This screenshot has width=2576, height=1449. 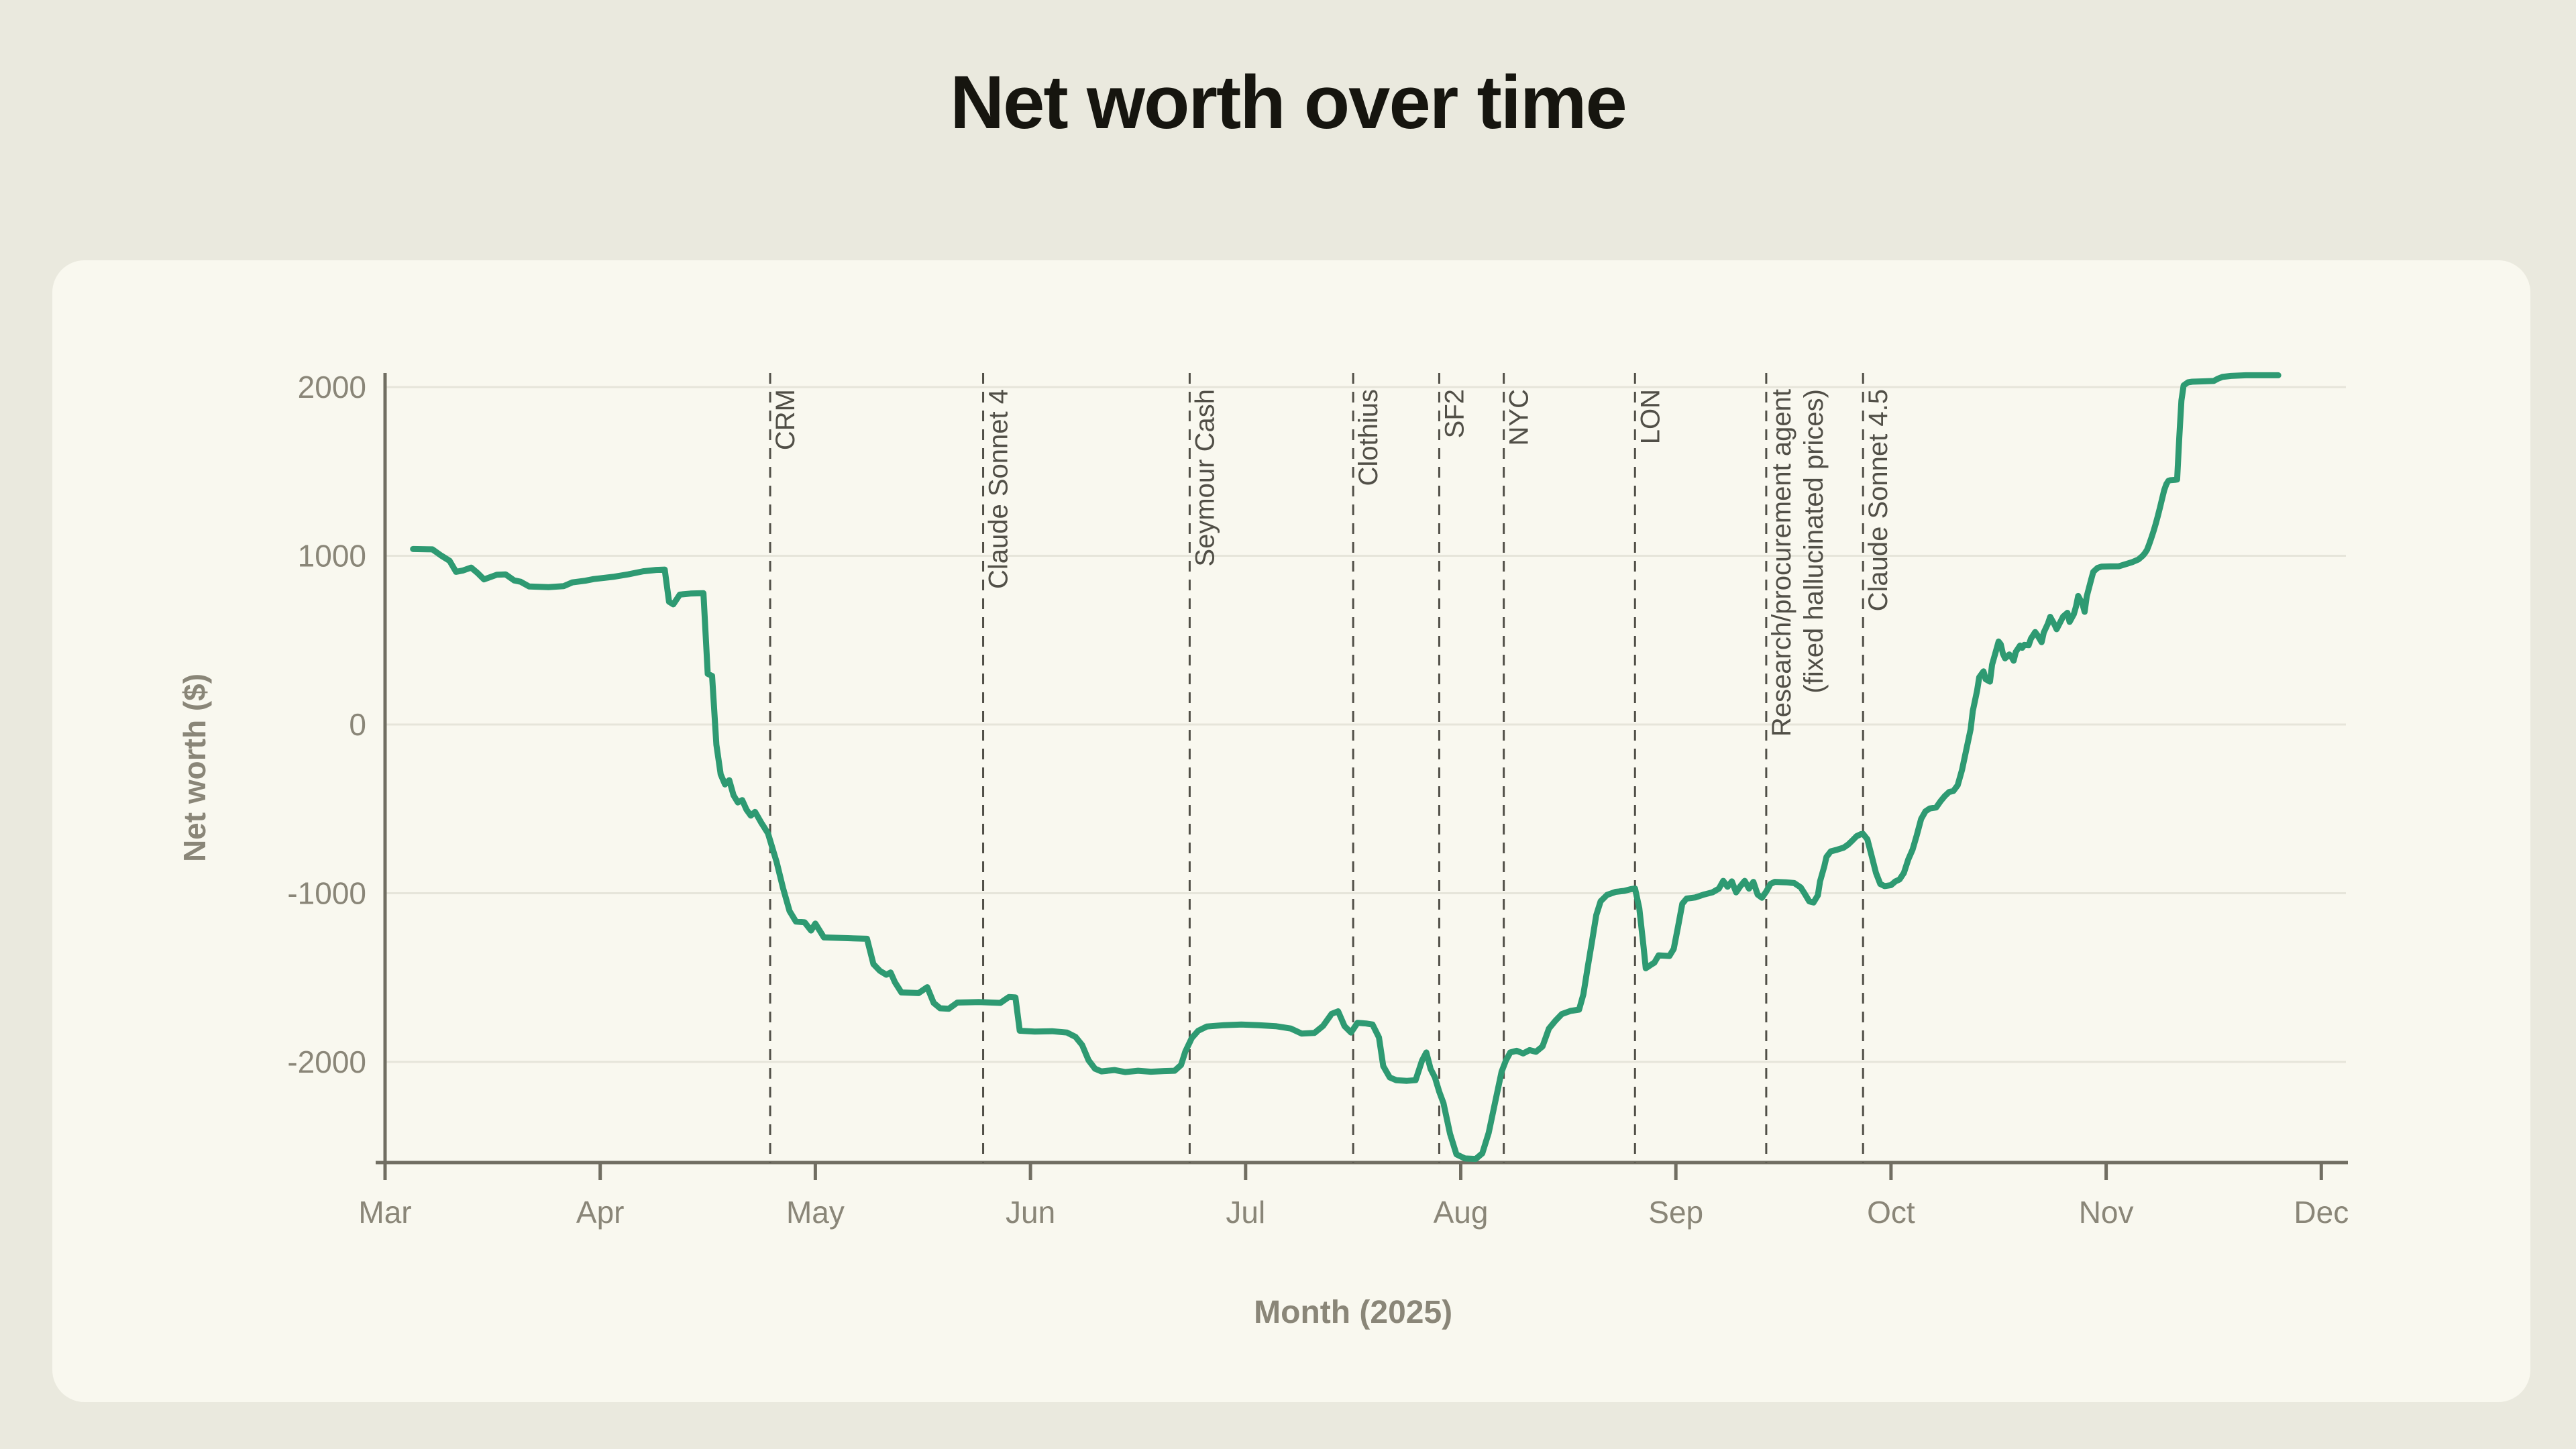 I want to click on annotation-label: Research/procurement agent, so click(x=1781, y=563).